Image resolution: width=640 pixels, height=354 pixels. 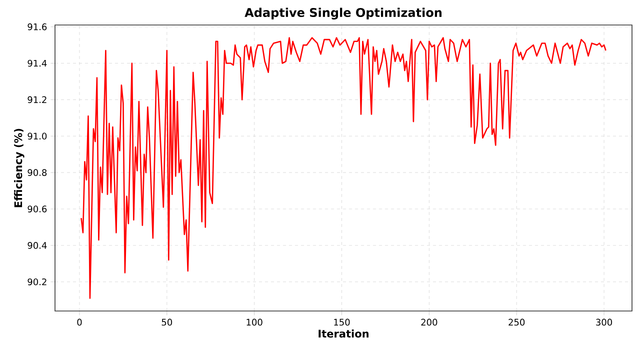 I want to click on y-tick-label: 91.2, so click(x=37, y=100).